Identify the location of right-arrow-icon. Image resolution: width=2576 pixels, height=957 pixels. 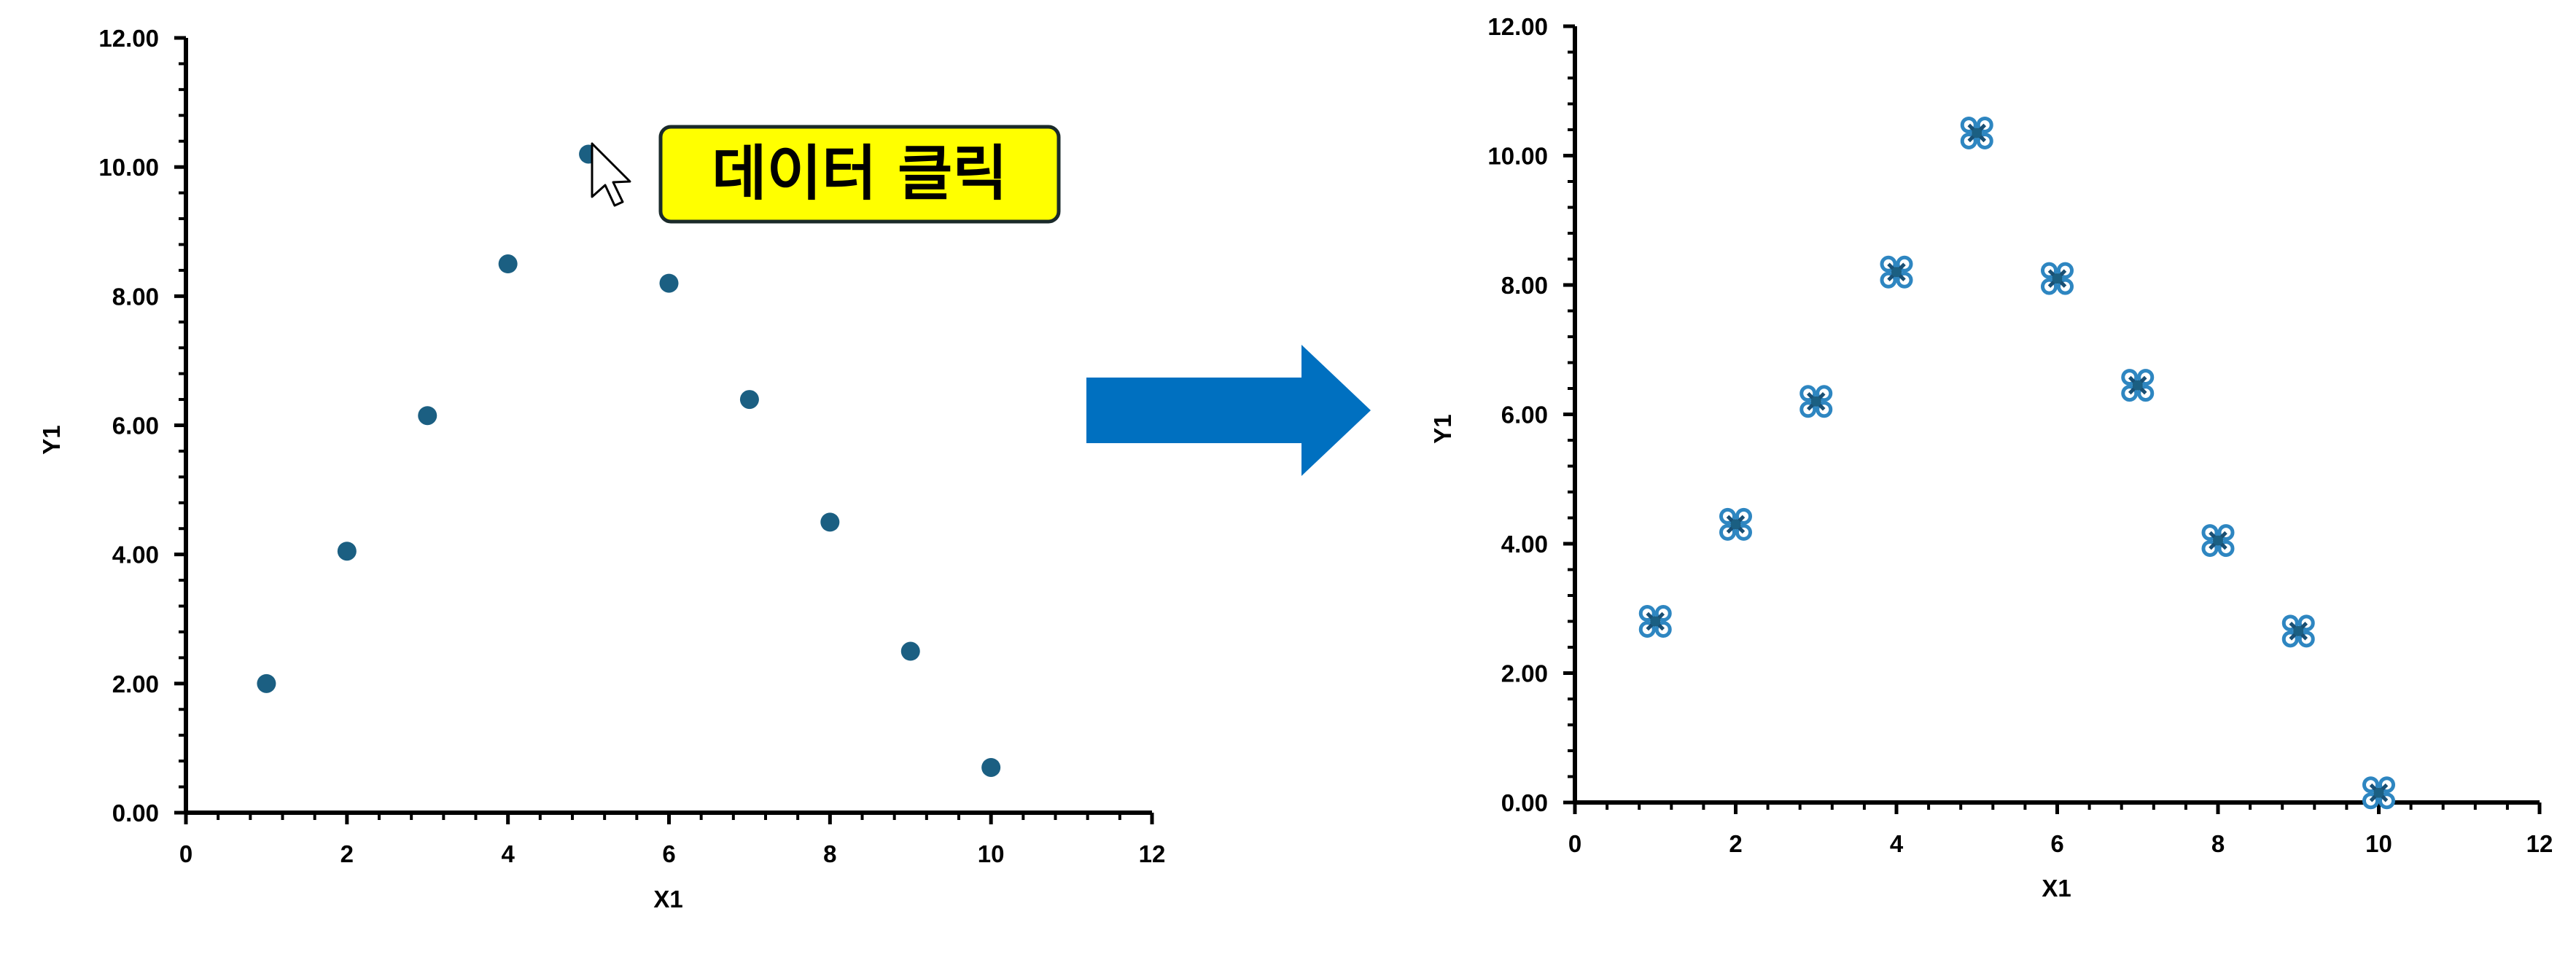
(1228, 411).